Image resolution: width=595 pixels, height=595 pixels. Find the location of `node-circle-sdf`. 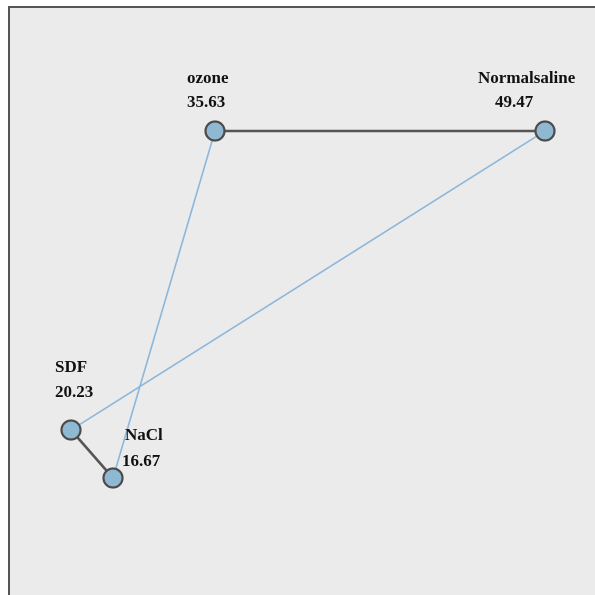

node-circle-sdf is located at coordinates (71, 430).